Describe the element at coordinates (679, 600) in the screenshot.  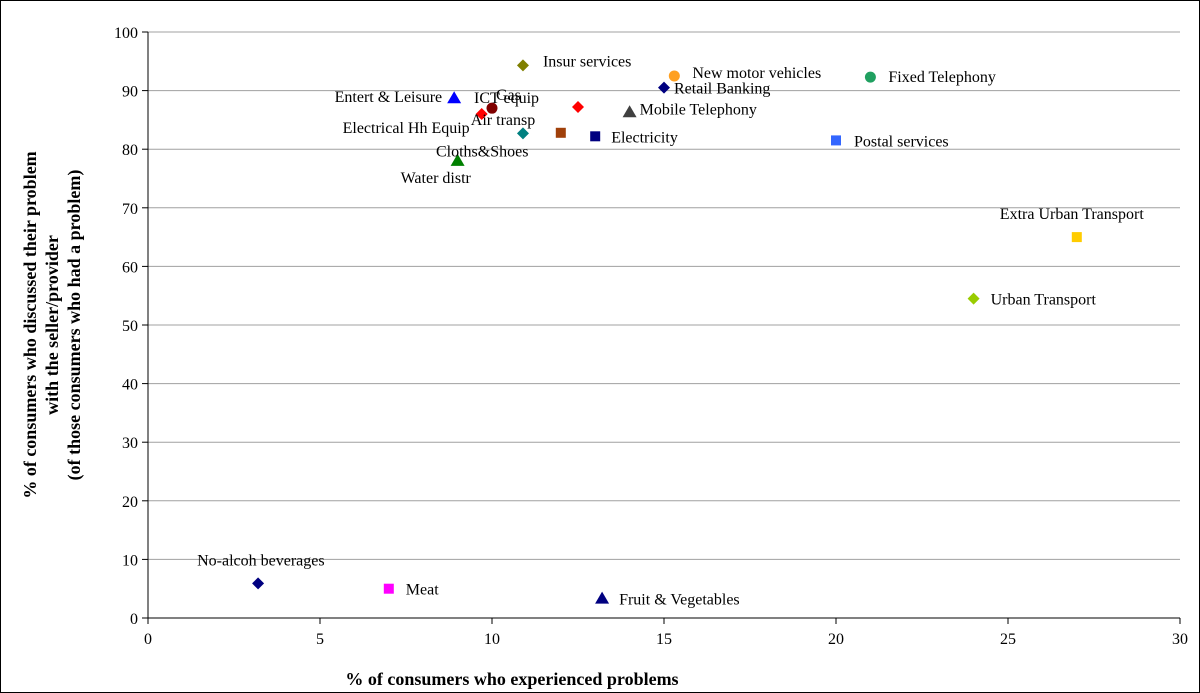
I see `point-fruit-vegetables-label: Fruit & Vegetables` at that location.